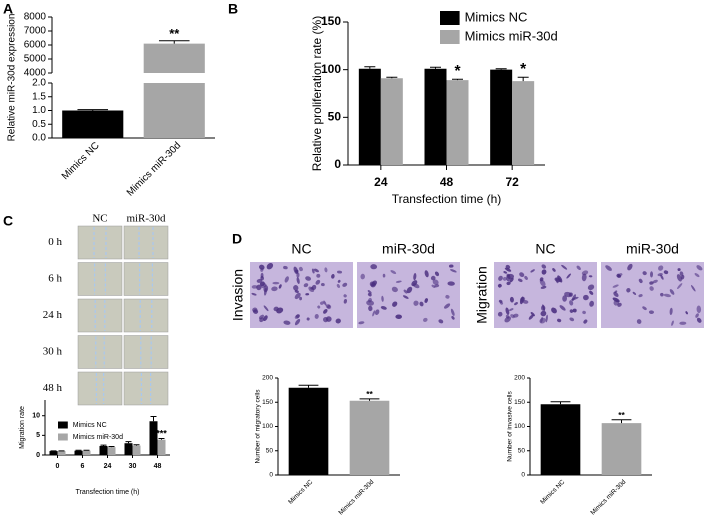  What do you see at coordinates (53, 352) in the screenshot?
I see `row-label: 30 h` at bounding box center [53, 352].